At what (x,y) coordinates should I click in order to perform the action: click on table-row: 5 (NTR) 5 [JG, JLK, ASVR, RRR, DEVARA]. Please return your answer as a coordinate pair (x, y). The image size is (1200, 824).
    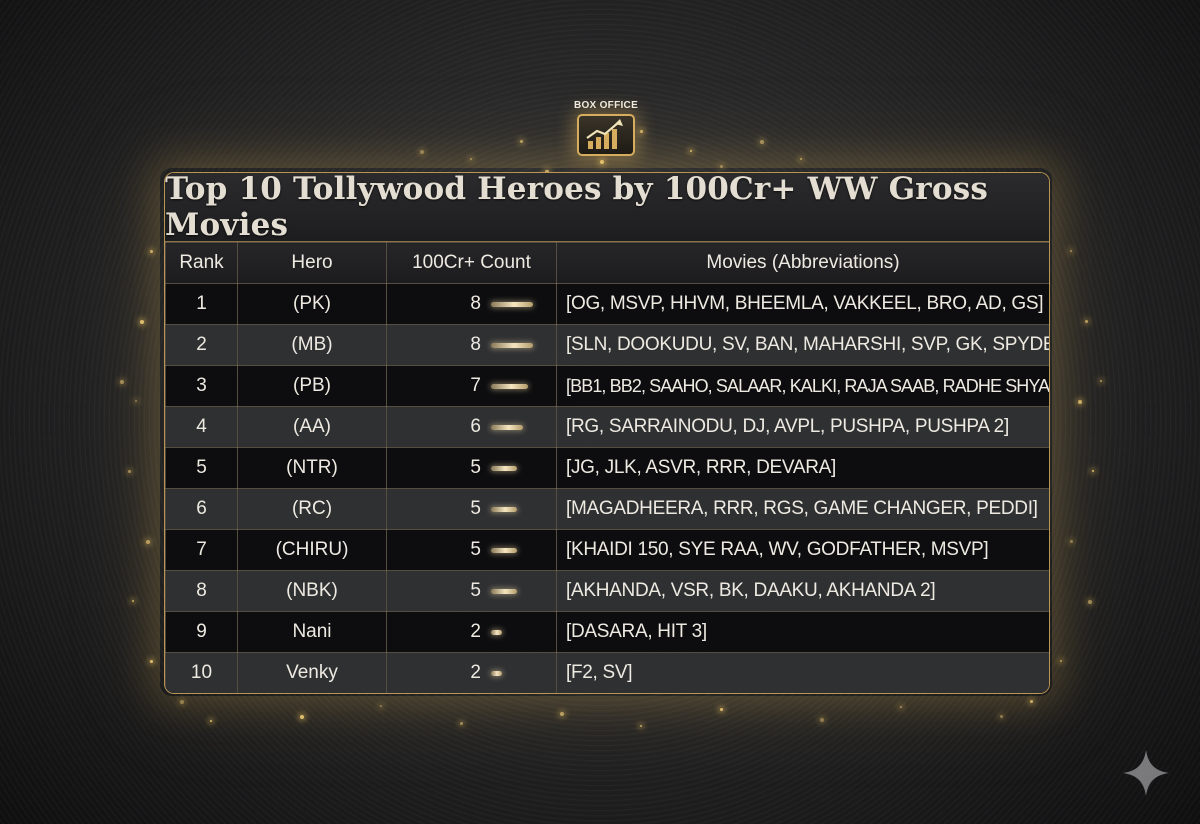
    Looking at the image, I should click on (607, 468).